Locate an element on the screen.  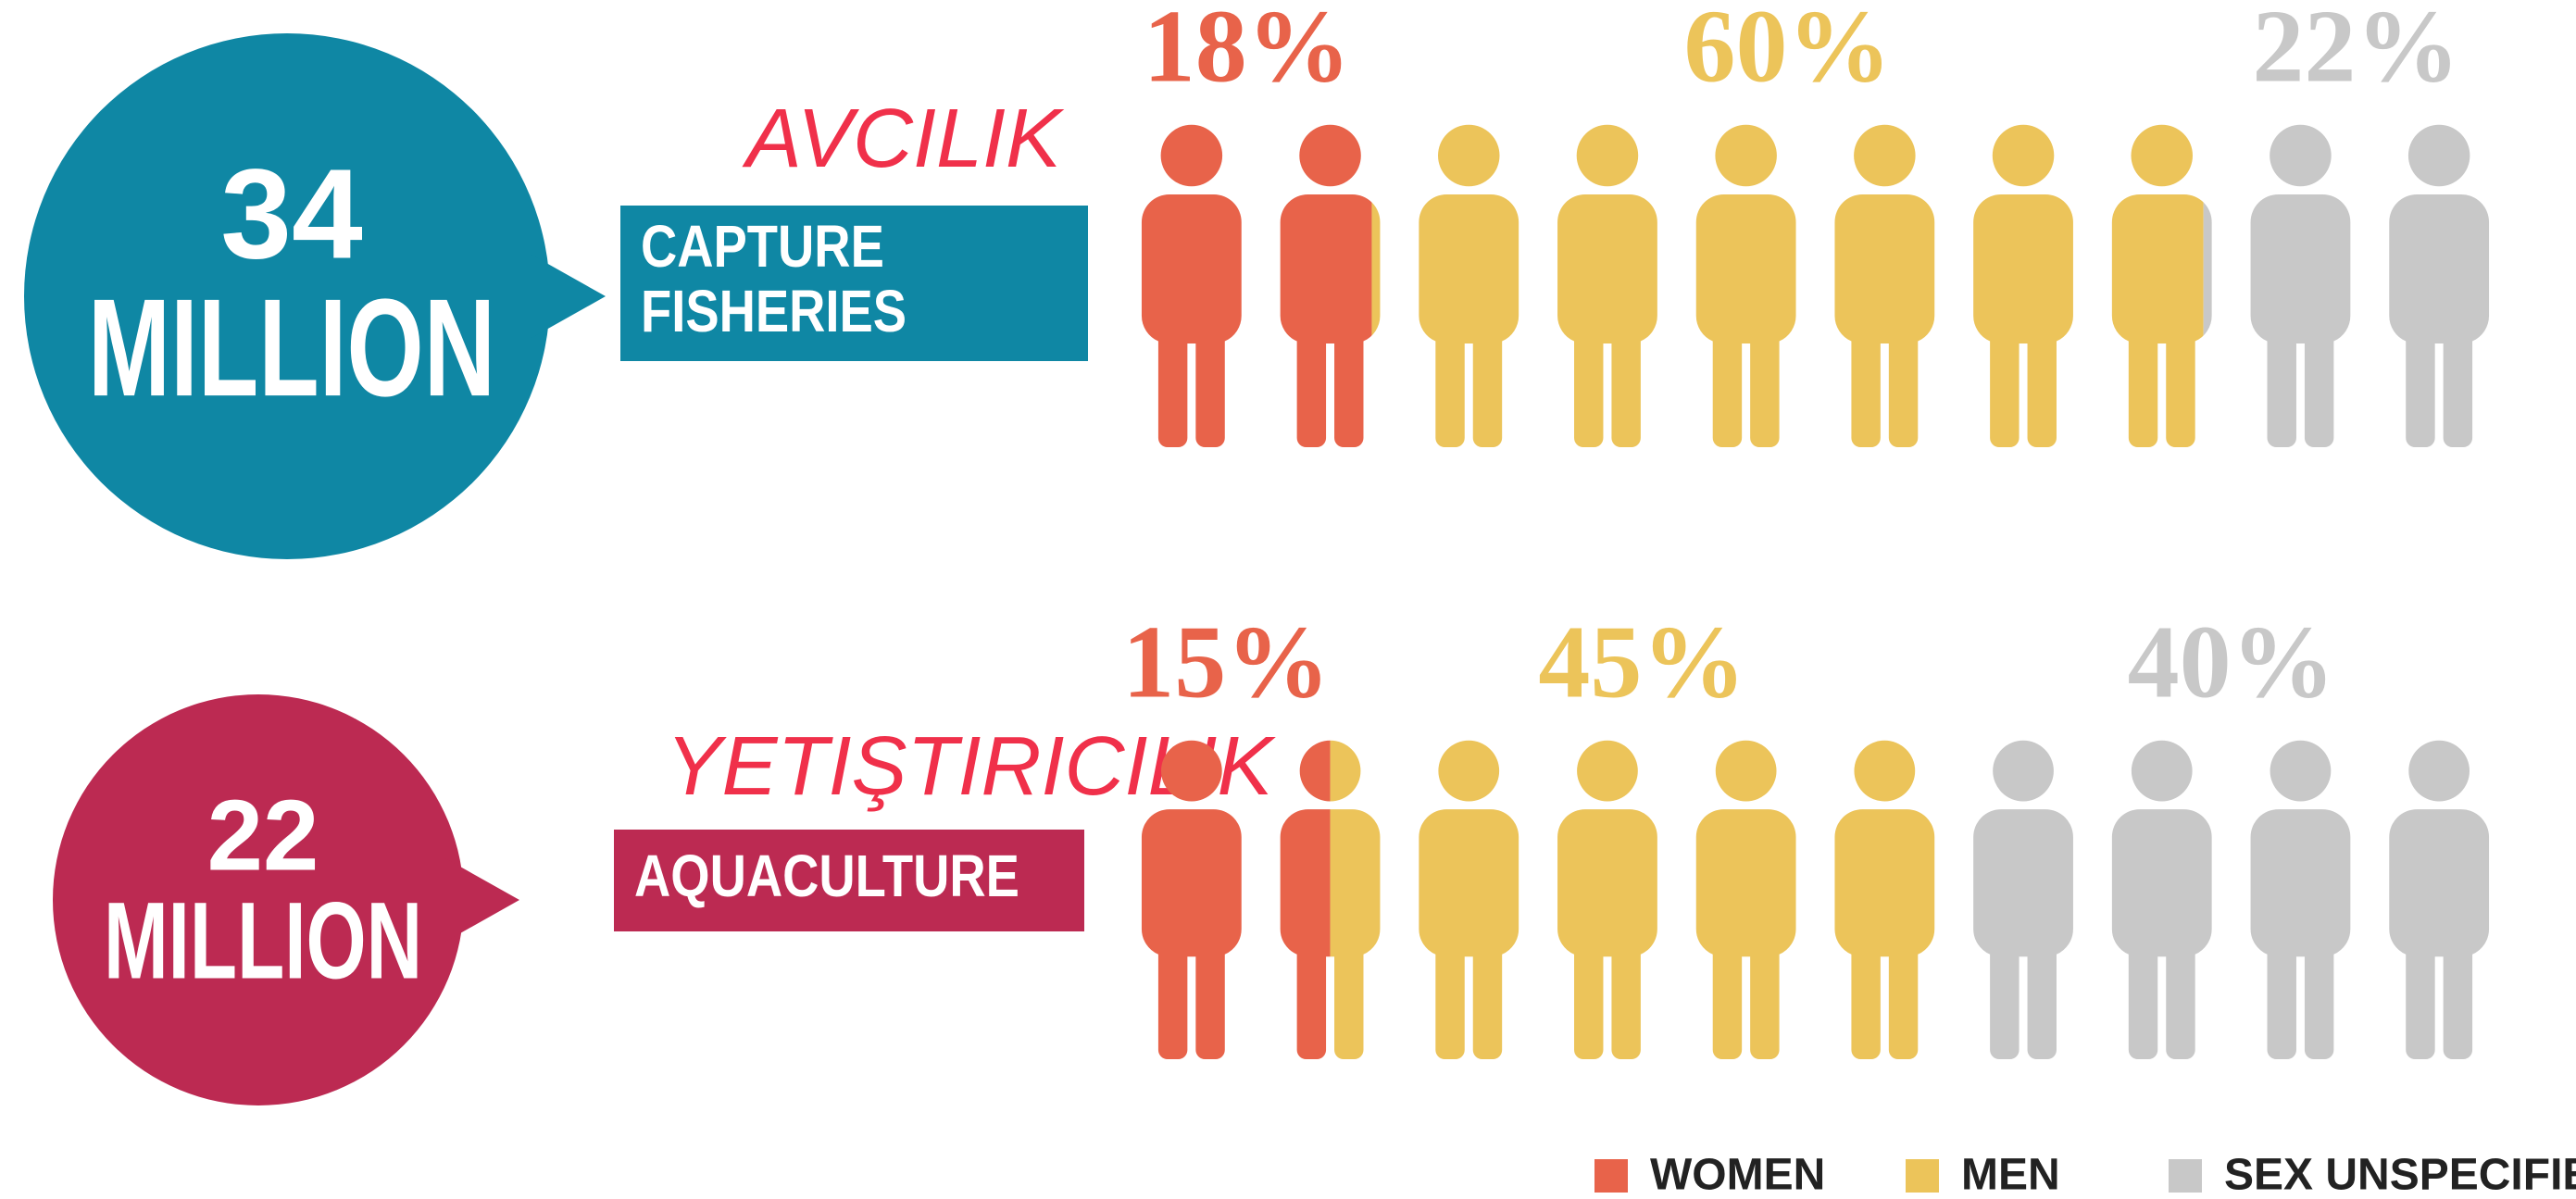
value-label: 60% is located at coordinates (1788, 52).